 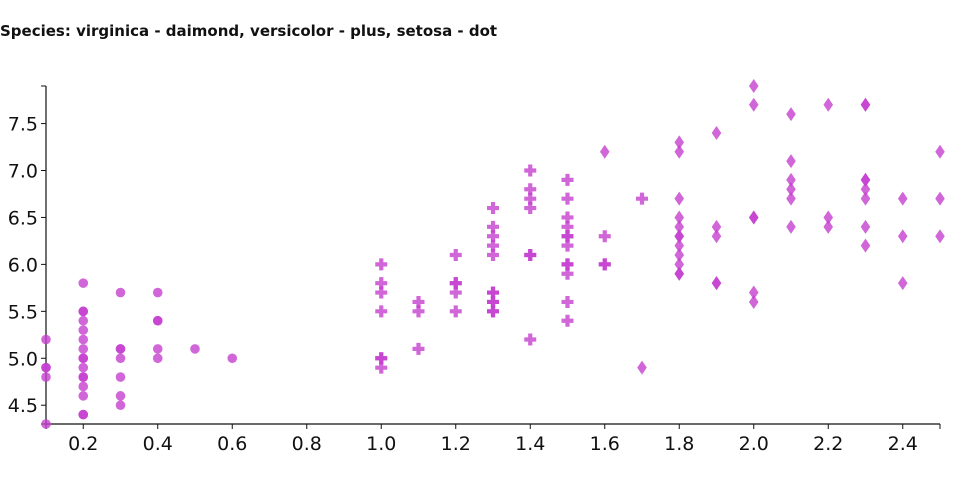 What do you see at coordinates (828, 444) in the screenshot?
I see `x-tick-label: 2.2` at bounding box center [828, 444].